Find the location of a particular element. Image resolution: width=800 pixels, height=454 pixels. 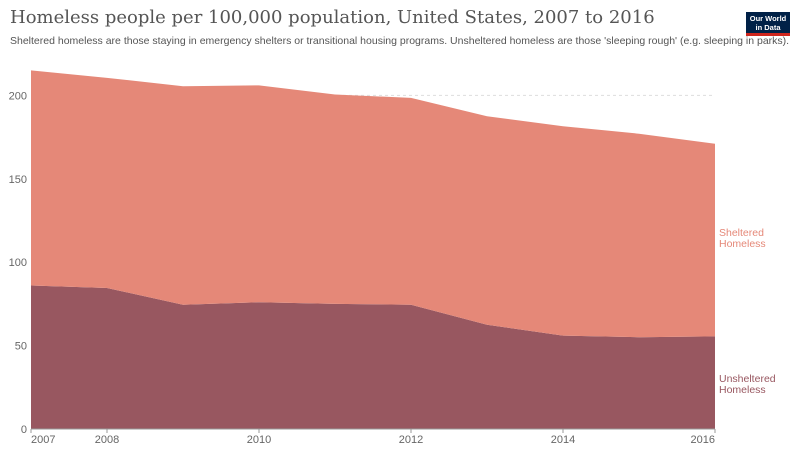

x-tick-label: 2012 is located at coordinates (411, 440).